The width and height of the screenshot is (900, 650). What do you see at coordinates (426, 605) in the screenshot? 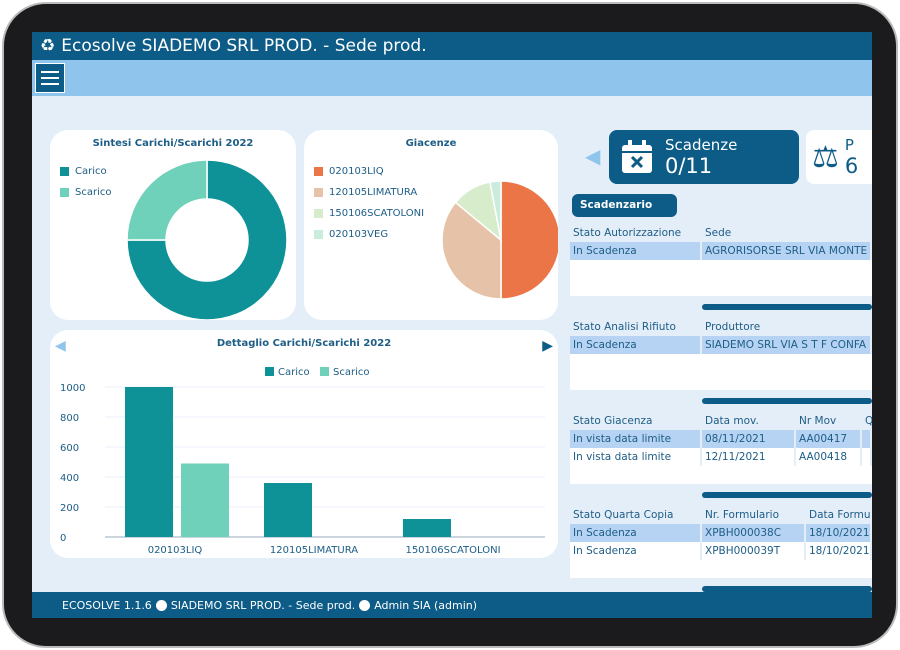
I see `footer-user: Admin SIA (admin)` at bounding box center [426, 605].